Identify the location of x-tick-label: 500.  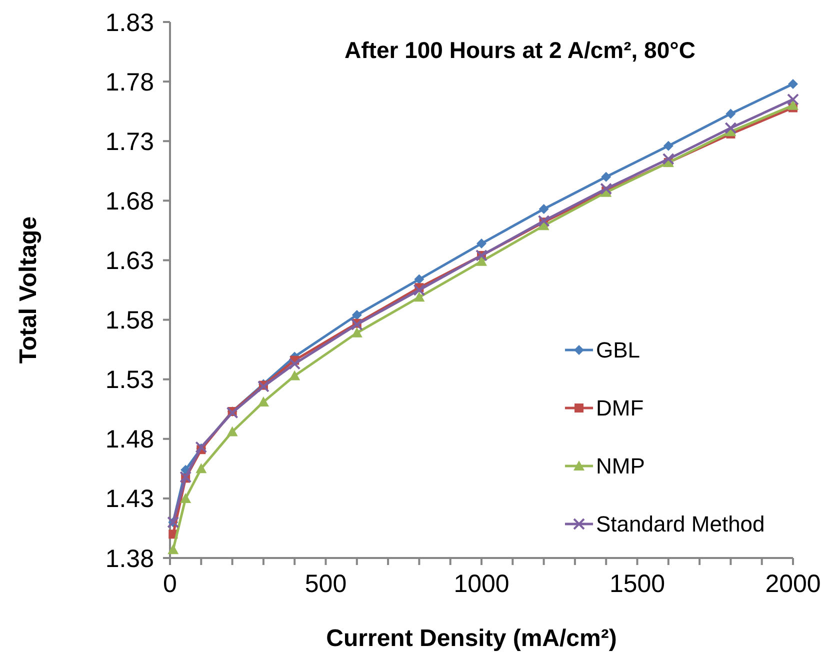
(325, 584).